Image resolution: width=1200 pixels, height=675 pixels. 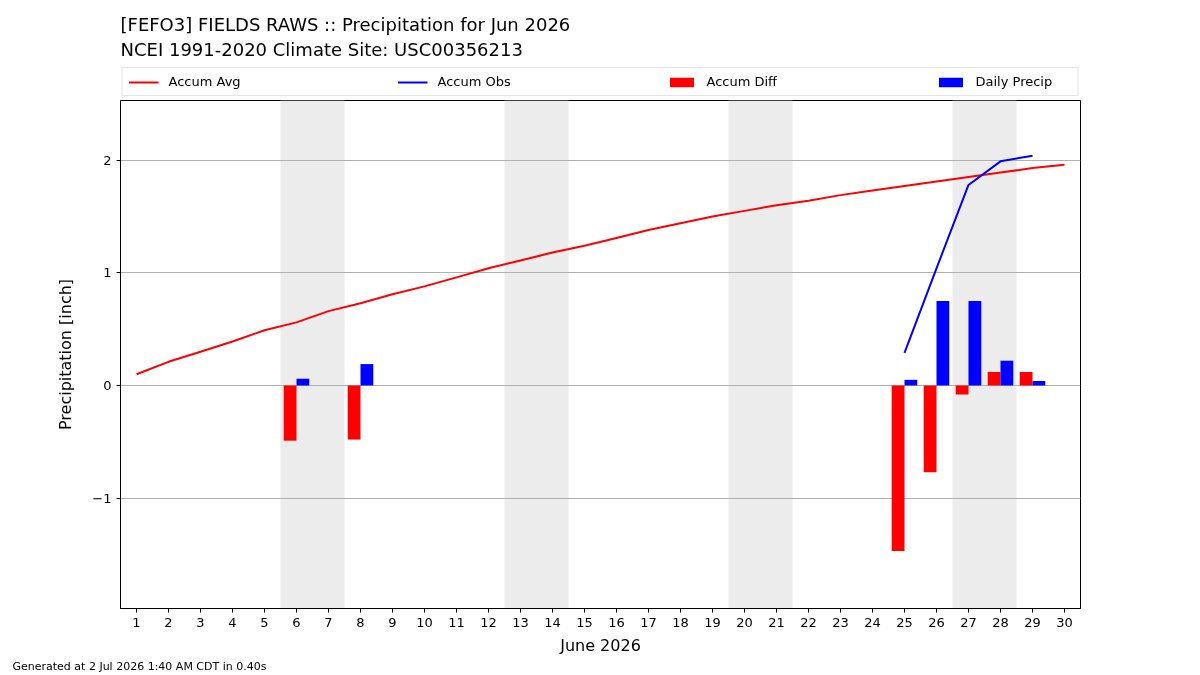 I want to click on line-series, so click(x=968, y=254).